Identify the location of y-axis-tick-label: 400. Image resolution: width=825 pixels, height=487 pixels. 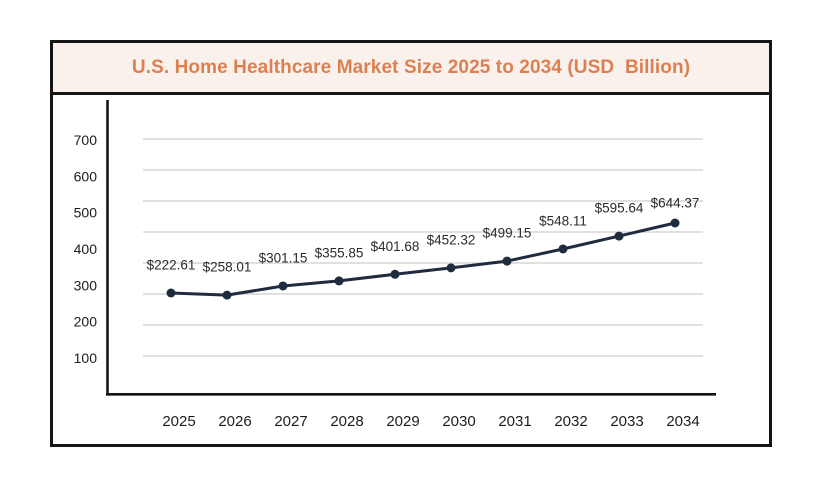
(86, 249).